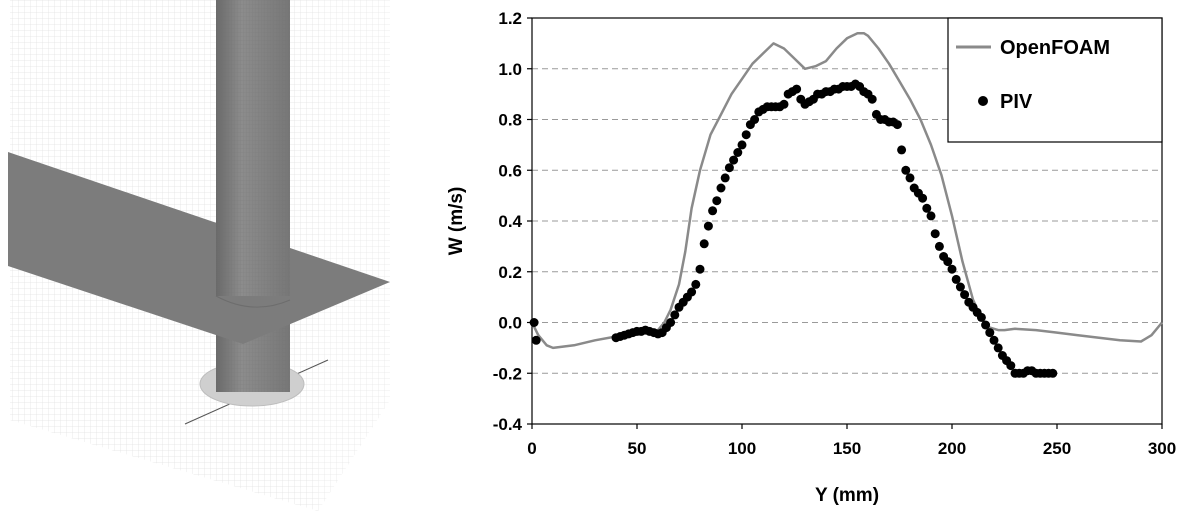 The width and height of the screenshot is (1185, 511). What do you see at coordinates (847, 495) in the screenshot?
I see `x-axis-title: Y (mm)` at bounding box center [847, 495].